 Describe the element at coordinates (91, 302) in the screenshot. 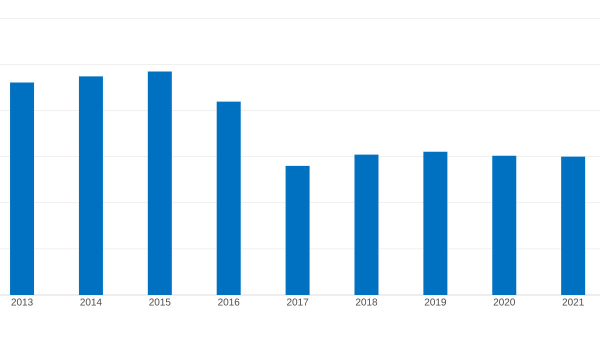

I see `x-tick-label: 2014` at that location.